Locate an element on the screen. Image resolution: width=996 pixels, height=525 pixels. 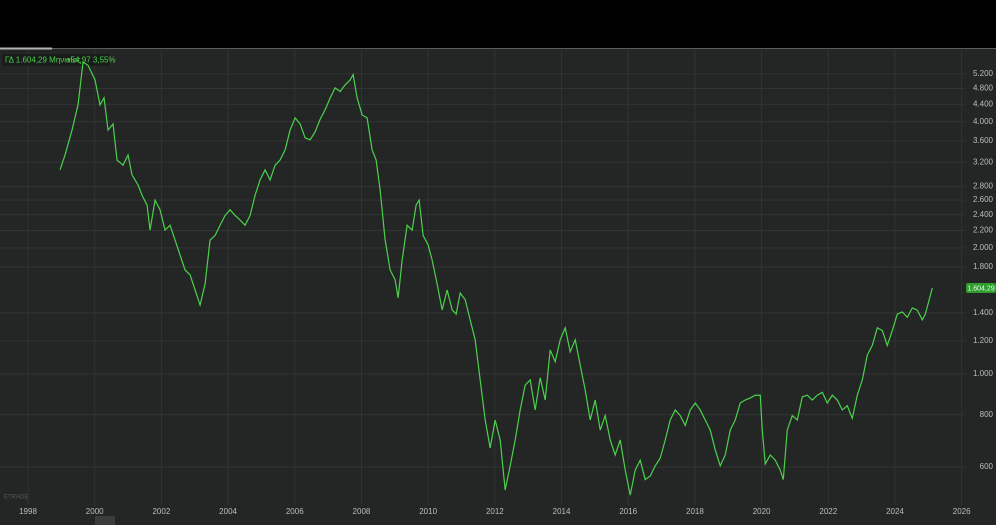
price-tag: 1.604,29 is located at coordinates (980, 288).